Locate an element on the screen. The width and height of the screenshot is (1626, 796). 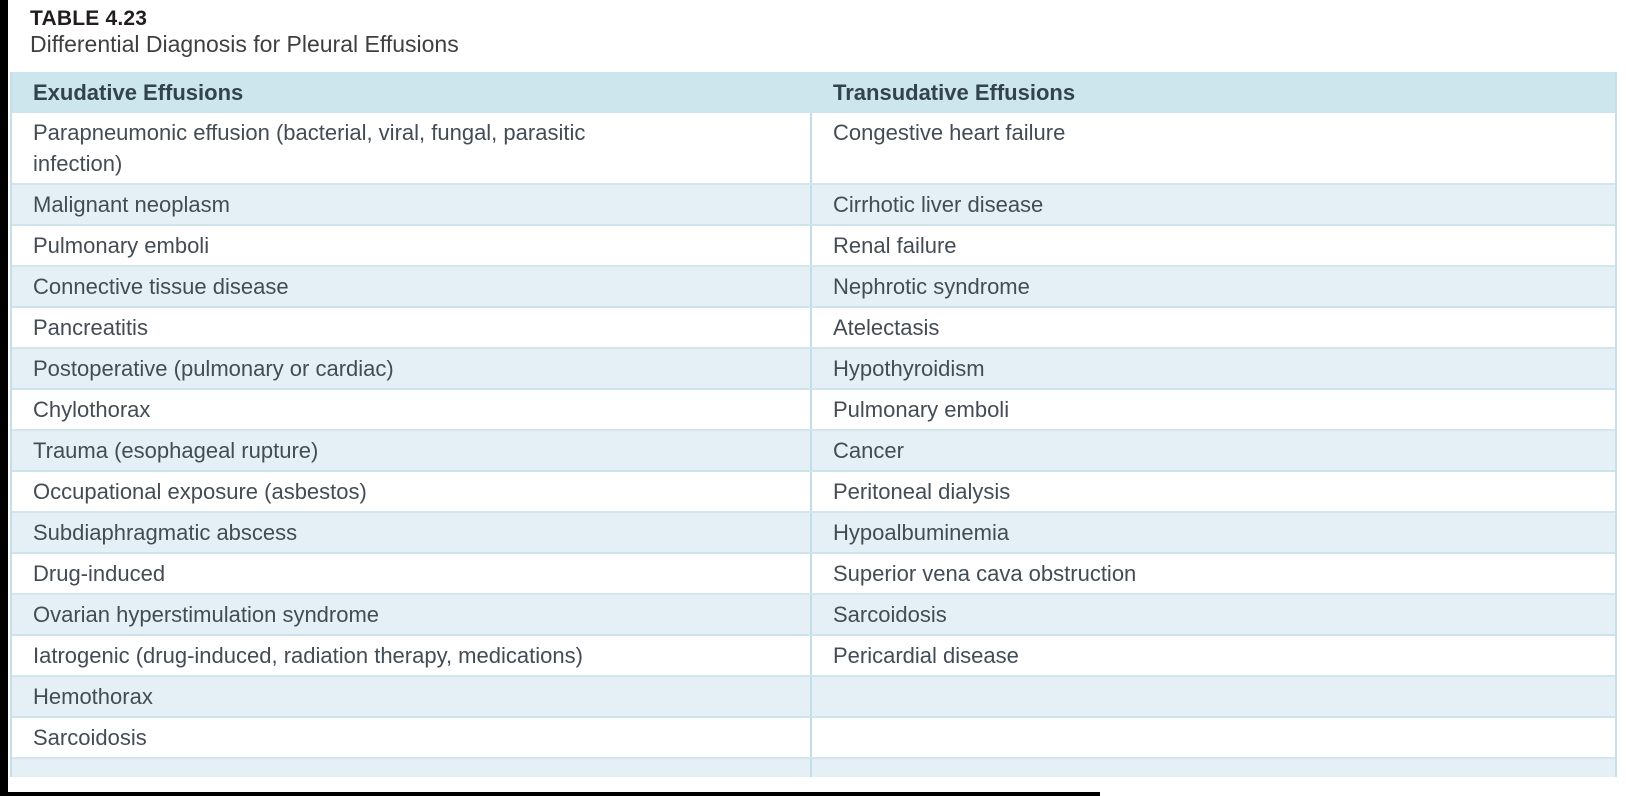
cell-transudative: Congestive heart failure is located at coordinates (1213, 148).